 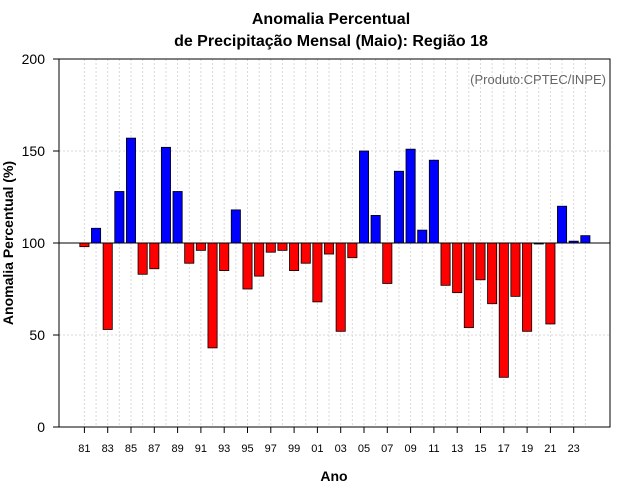 I want to click on x-tick-label: 99, so click(x=294, y=449).